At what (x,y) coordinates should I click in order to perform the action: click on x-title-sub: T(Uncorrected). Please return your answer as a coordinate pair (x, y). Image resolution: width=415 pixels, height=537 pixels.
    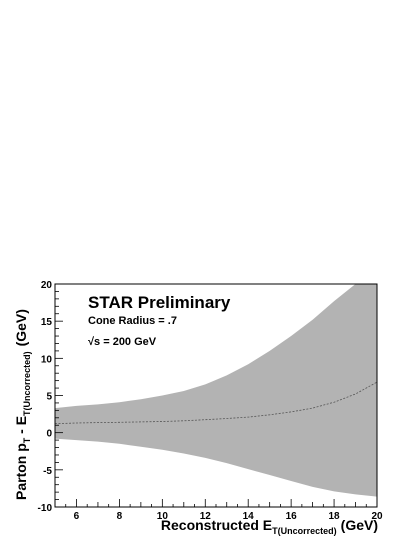
    Looking at the image, I should click on (304, 531).